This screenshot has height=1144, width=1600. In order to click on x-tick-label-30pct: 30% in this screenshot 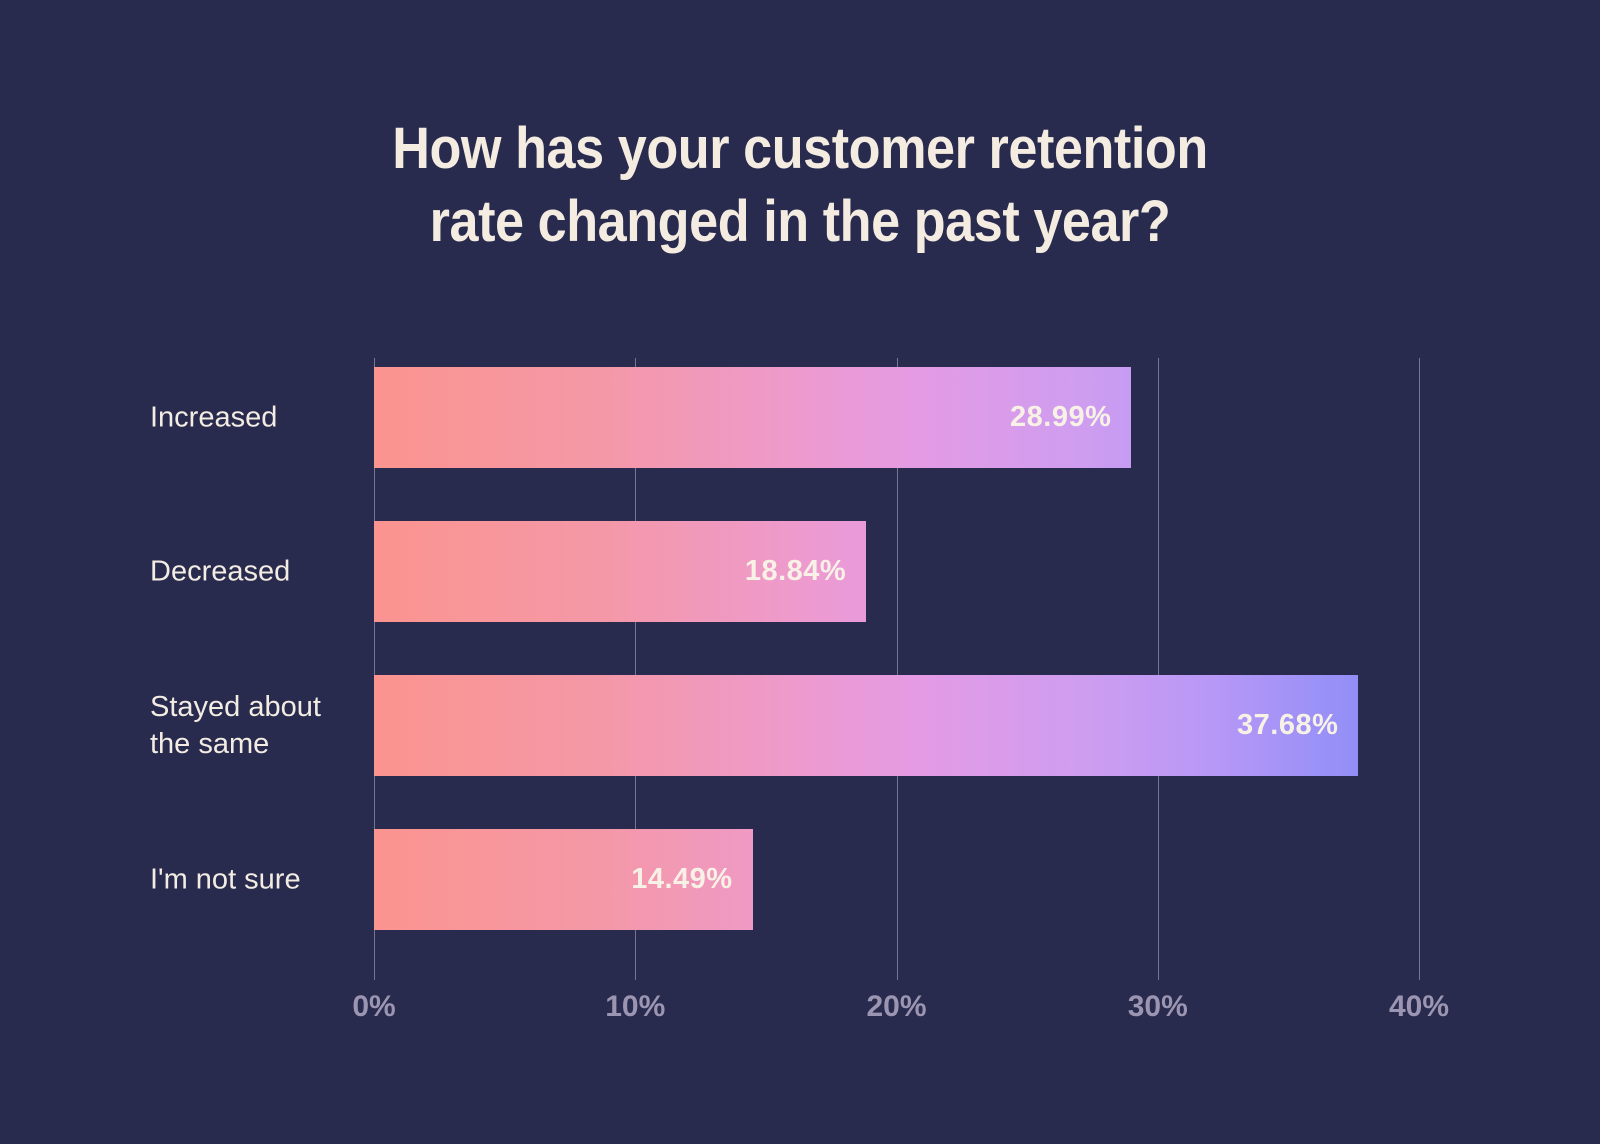, I will do `click(1157, 1006)`.